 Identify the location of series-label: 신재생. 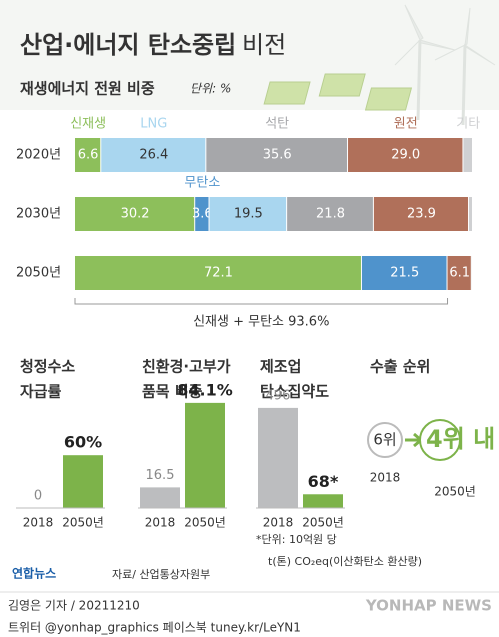
(88, 124).